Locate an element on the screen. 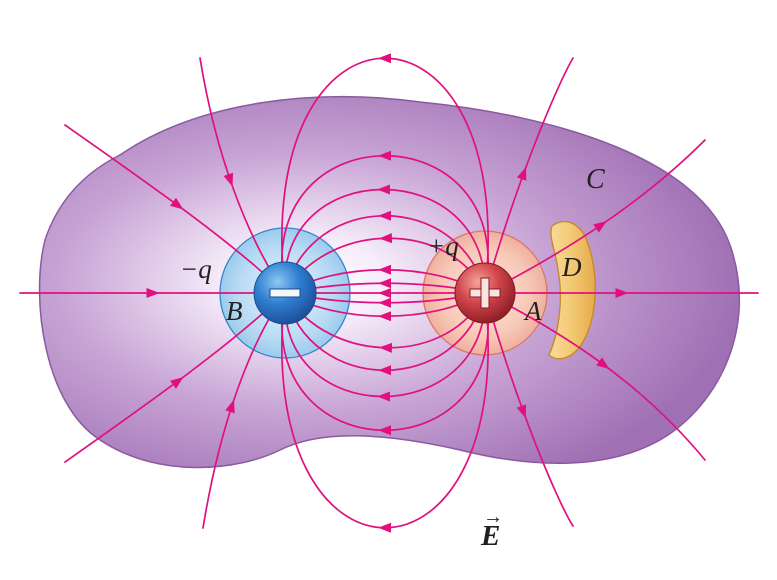  label-conductor-d: D is located at coordinates (571, 267).